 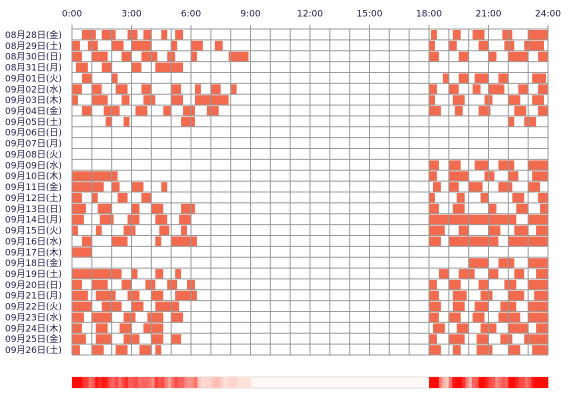 What do you see at coordinates (489, 15) in the screenshot?
I see `x-tick-label: 21:00` at bounding box center [489, 15].